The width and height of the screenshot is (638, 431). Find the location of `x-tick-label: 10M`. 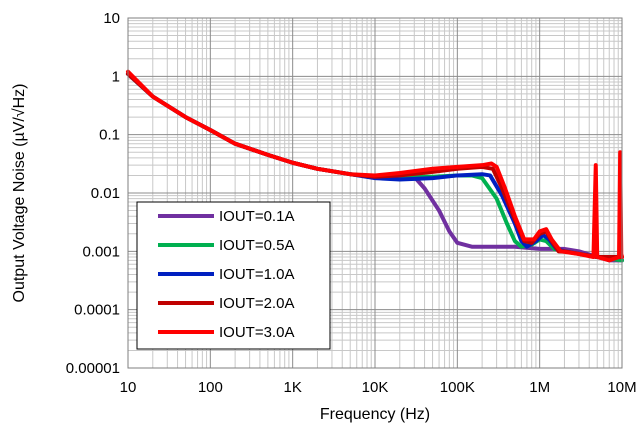

x-tick-label: 10M is located at coordinates (621, 387).